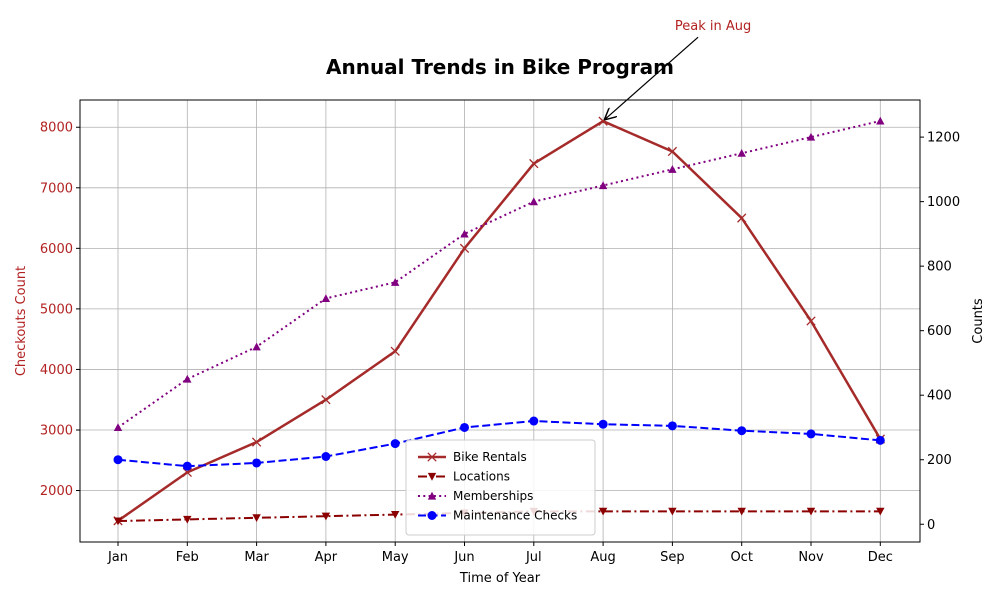  What do you see at coordinates (741, 557) in the screenshot?
I see `x-tick-label: Oct` at bounding box center [741, 557].